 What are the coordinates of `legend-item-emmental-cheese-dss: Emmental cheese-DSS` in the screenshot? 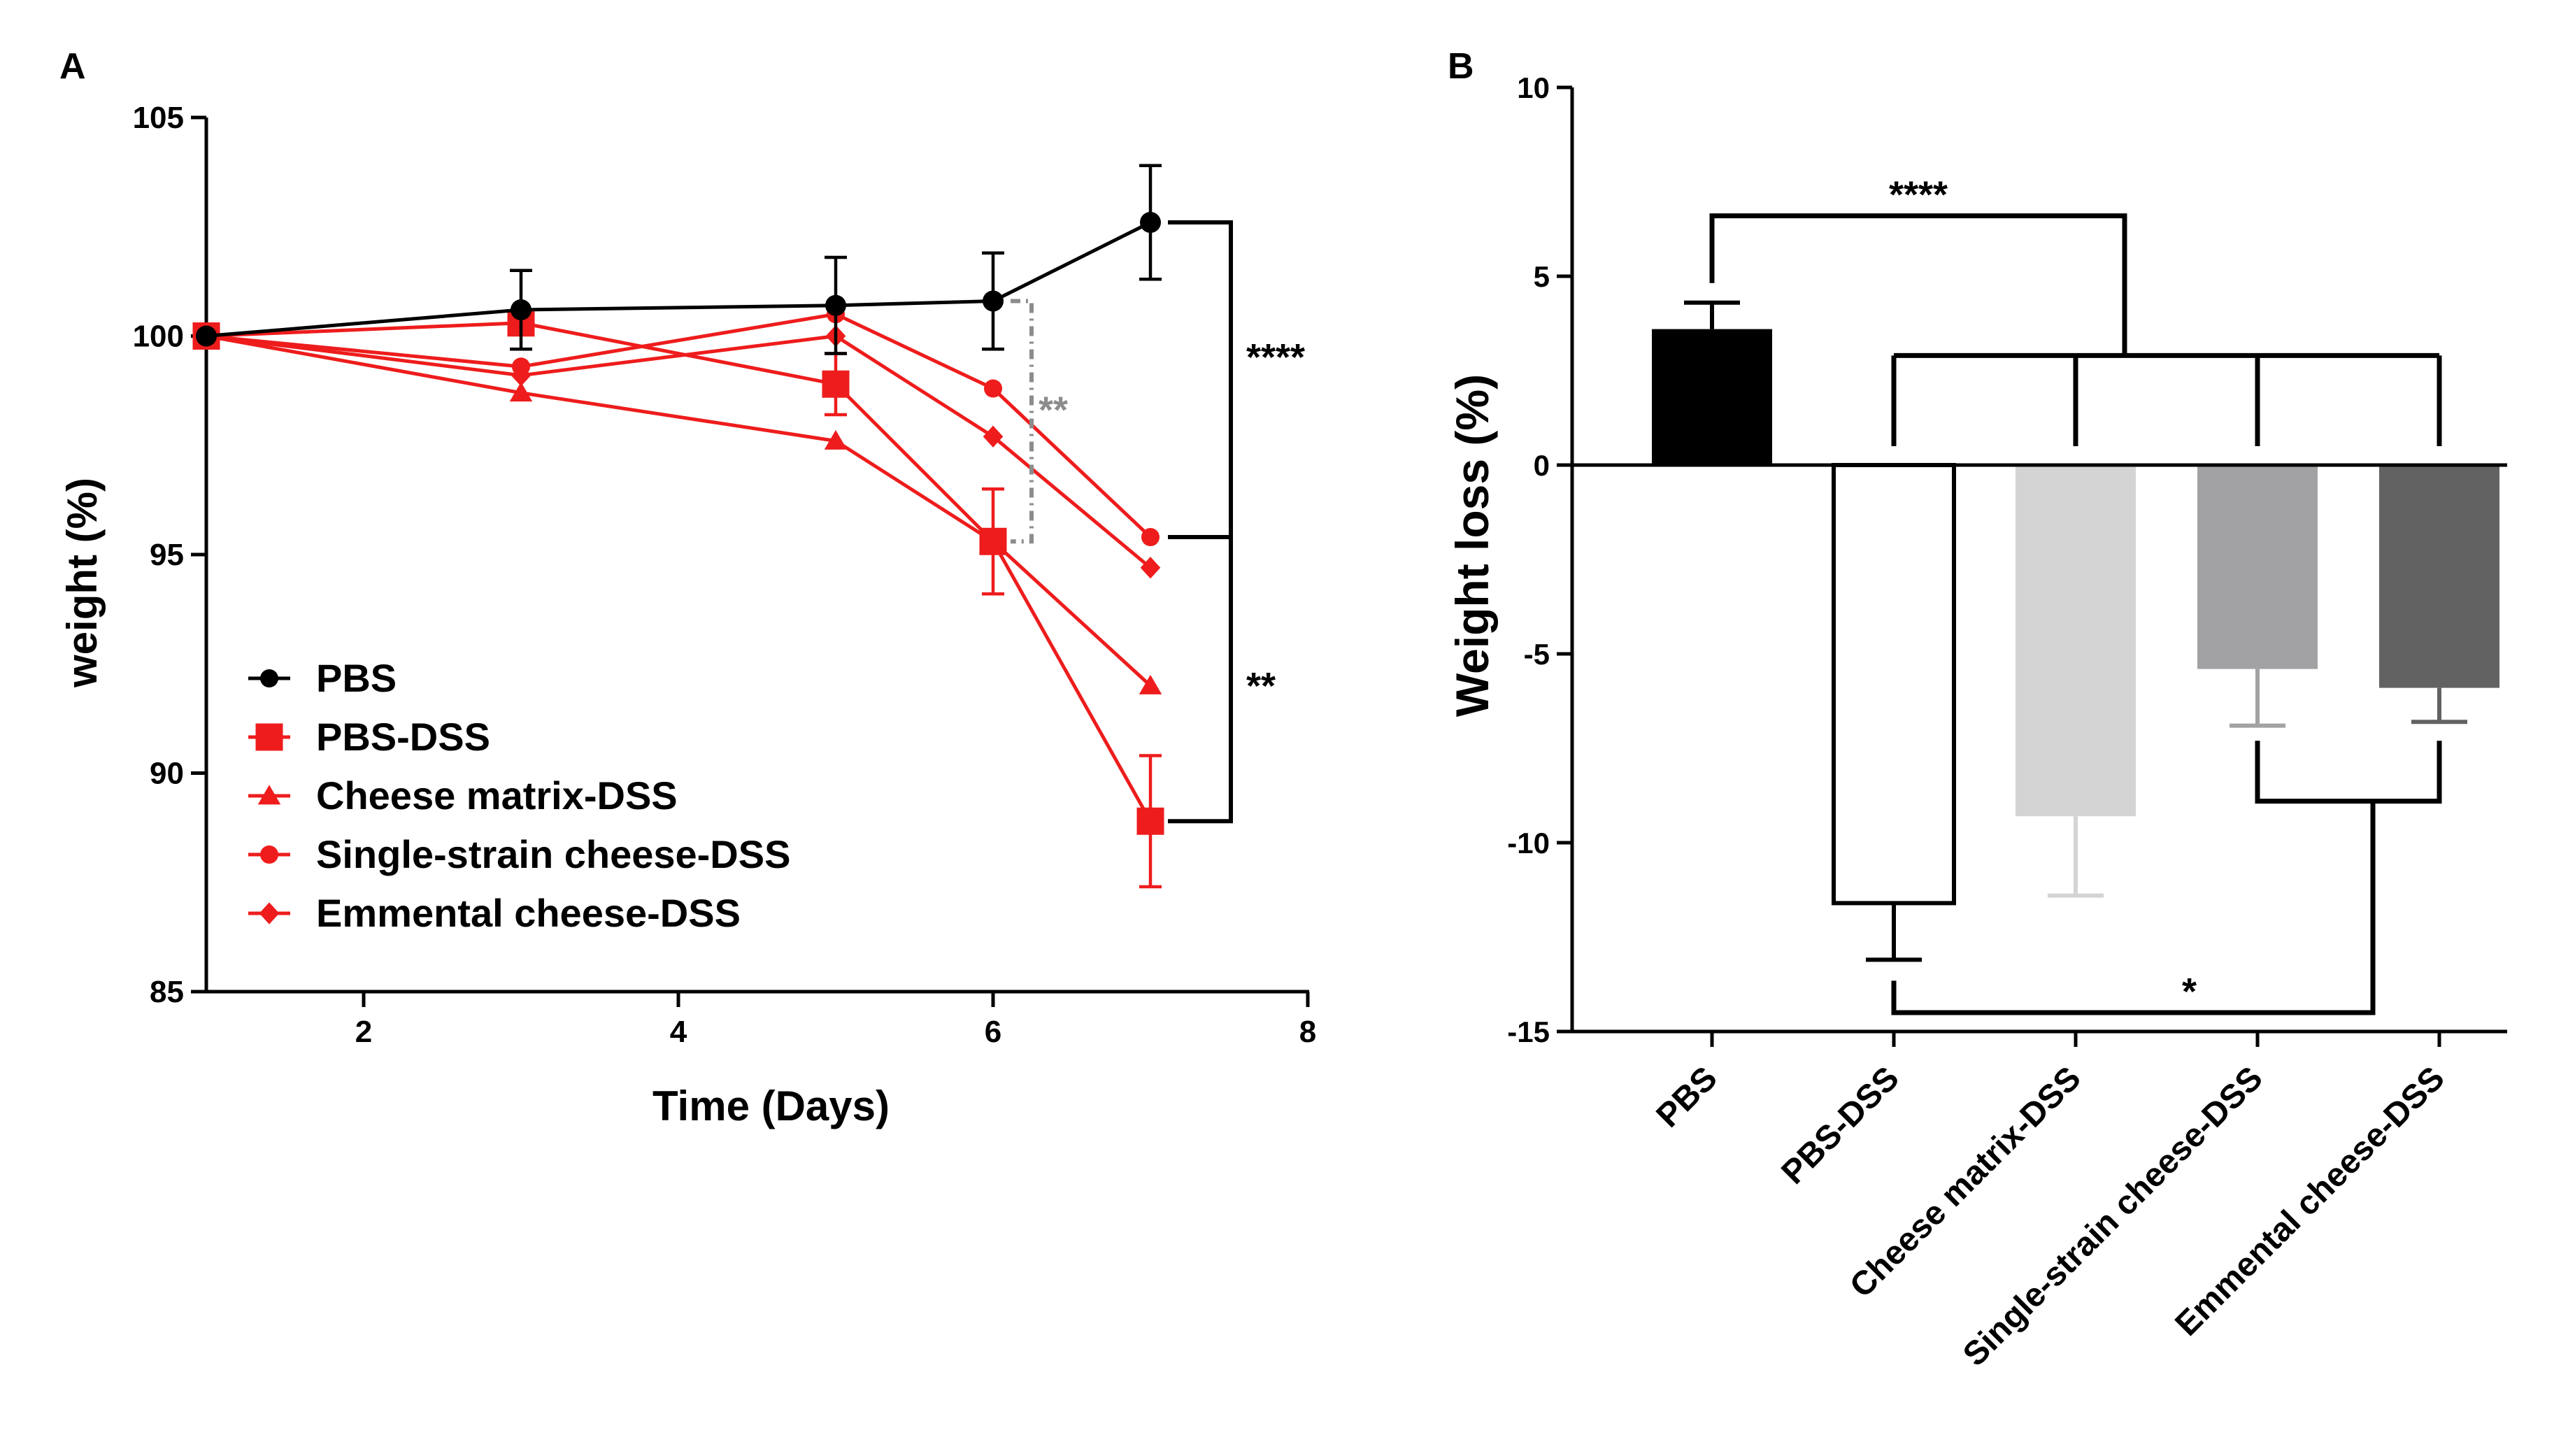 It's located at (494, 913).